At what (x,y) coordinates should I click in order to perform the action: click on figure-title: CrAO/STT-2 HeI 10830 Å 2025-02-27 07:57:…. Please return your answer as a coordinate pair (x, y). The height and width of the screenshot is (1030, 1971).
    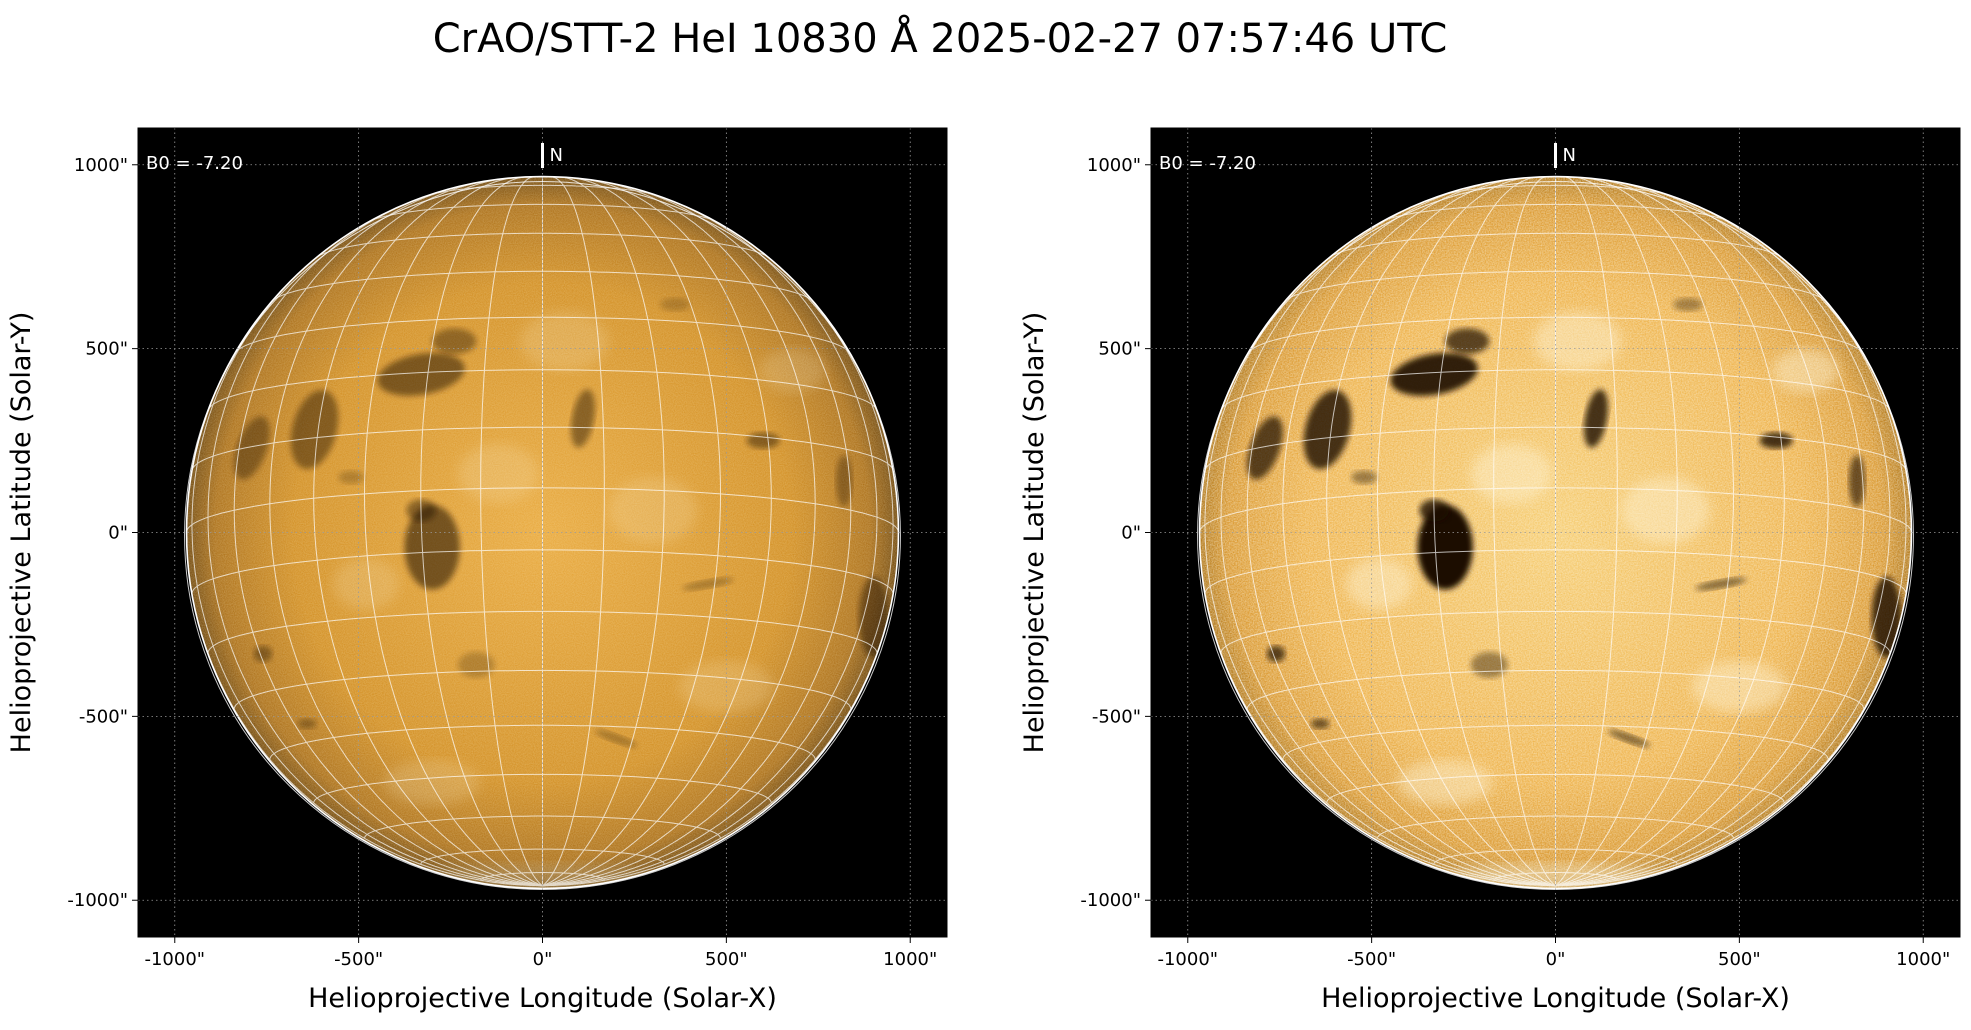
    Looking at the image, I should click on (940, 38).